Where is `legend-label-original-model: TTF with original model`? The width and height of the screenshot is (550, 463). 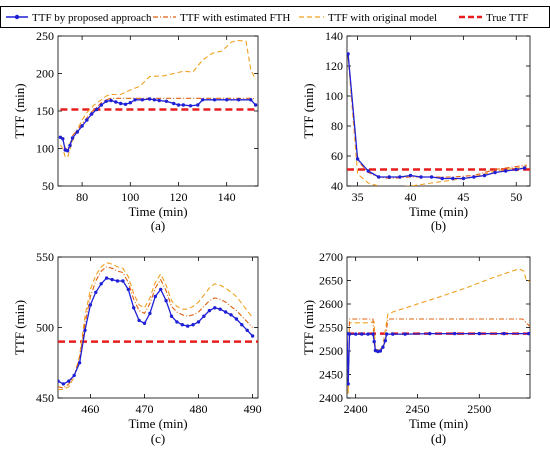 legend-label-original-model: TTF with original model is located at coordinates (382, 18).